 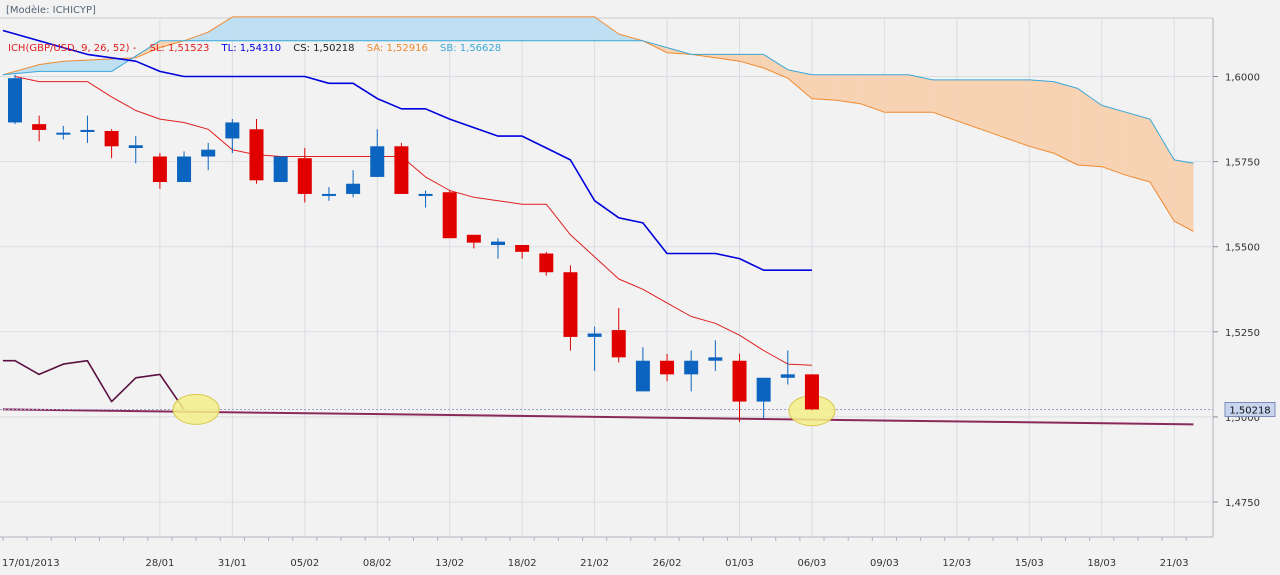 I want to click on legend-cs: CS: 1,50218, so click(x=323, y=48).